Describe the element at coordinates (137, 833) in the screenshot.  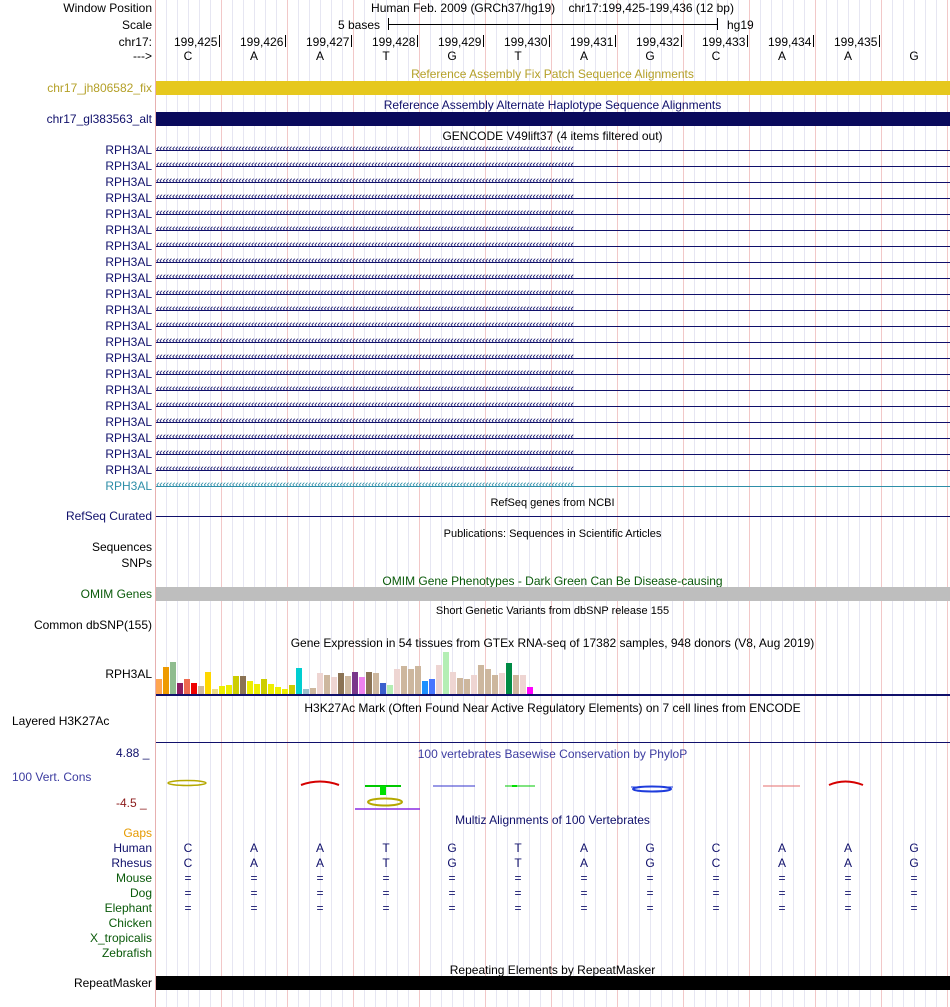
I see `multiz-gaps-label: Gaps` at that location.